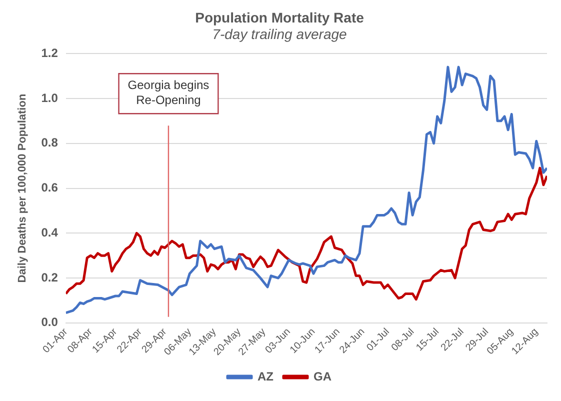  I want to click on legend-label: AZ, so click(266, 376).